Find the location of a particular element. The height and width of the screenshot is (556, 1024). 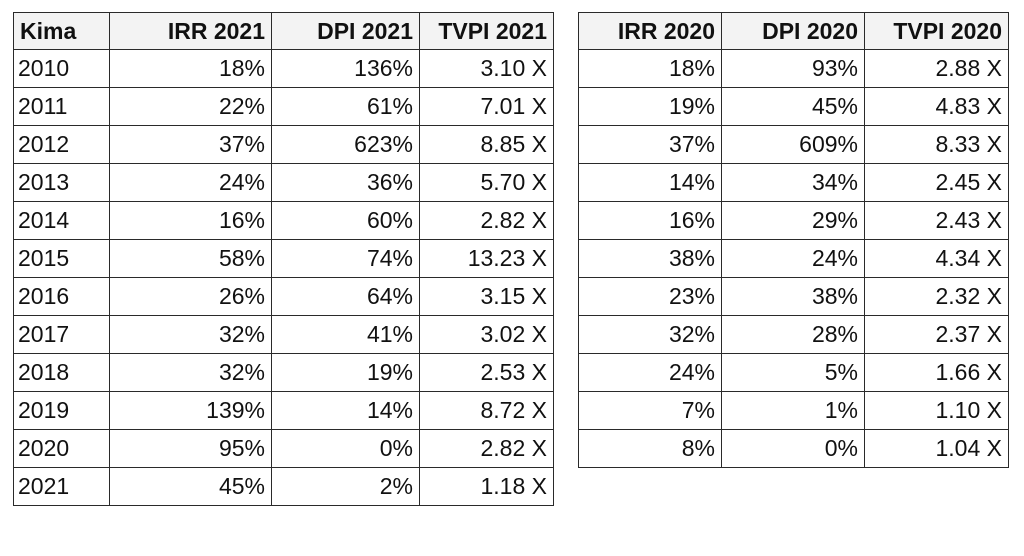

table-row: 8% 0% 1.04 X is located at coordinates (793, 448).